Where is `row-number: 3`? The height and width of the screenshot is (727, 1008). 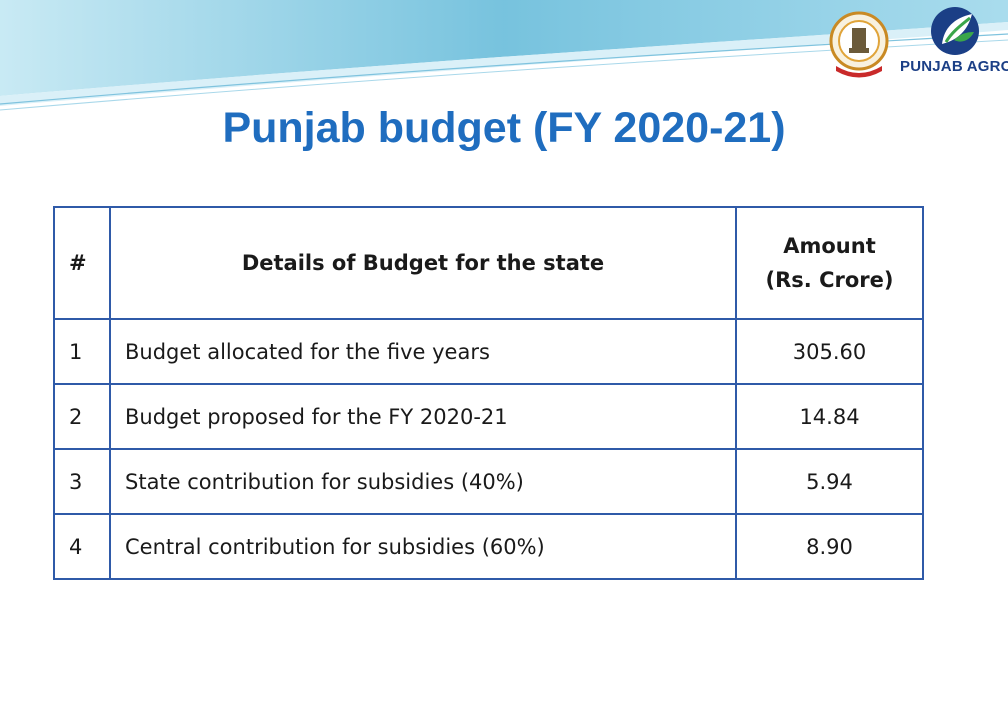
row-number: 3 is located at coordinates (82, 481).